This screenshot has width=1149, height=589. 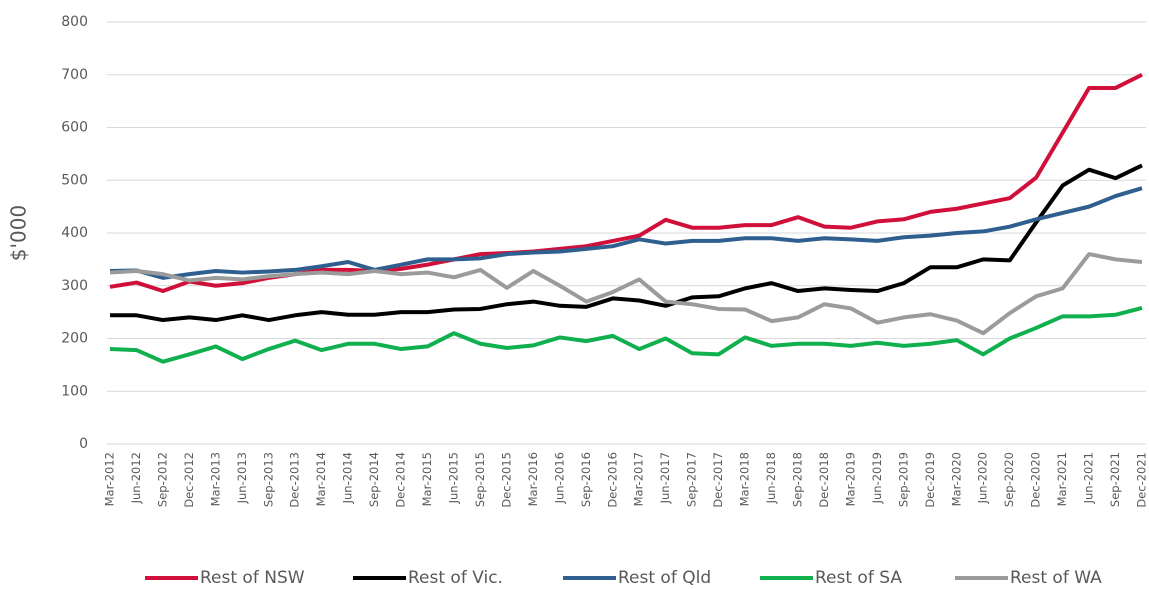 What do you see at coordinates (850, 479) in the screenshot?
I see `x-tick-label: Mar-2019` at bounding box center [850, 479].